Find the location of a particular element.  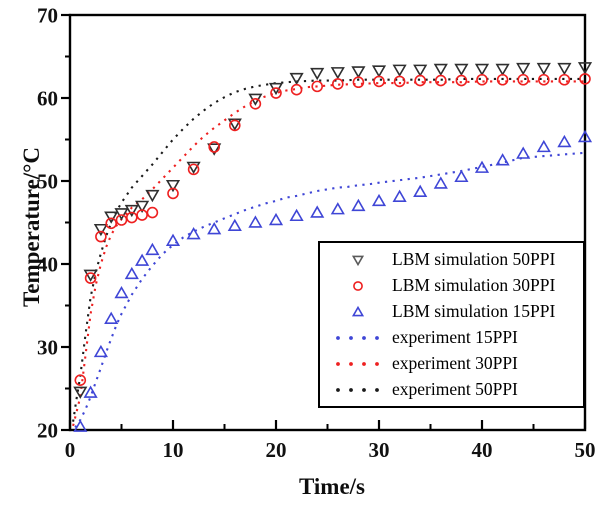

legend-item-lbm-30ppi: LBM simulation 30PPI is located at coordinates (453, 285).